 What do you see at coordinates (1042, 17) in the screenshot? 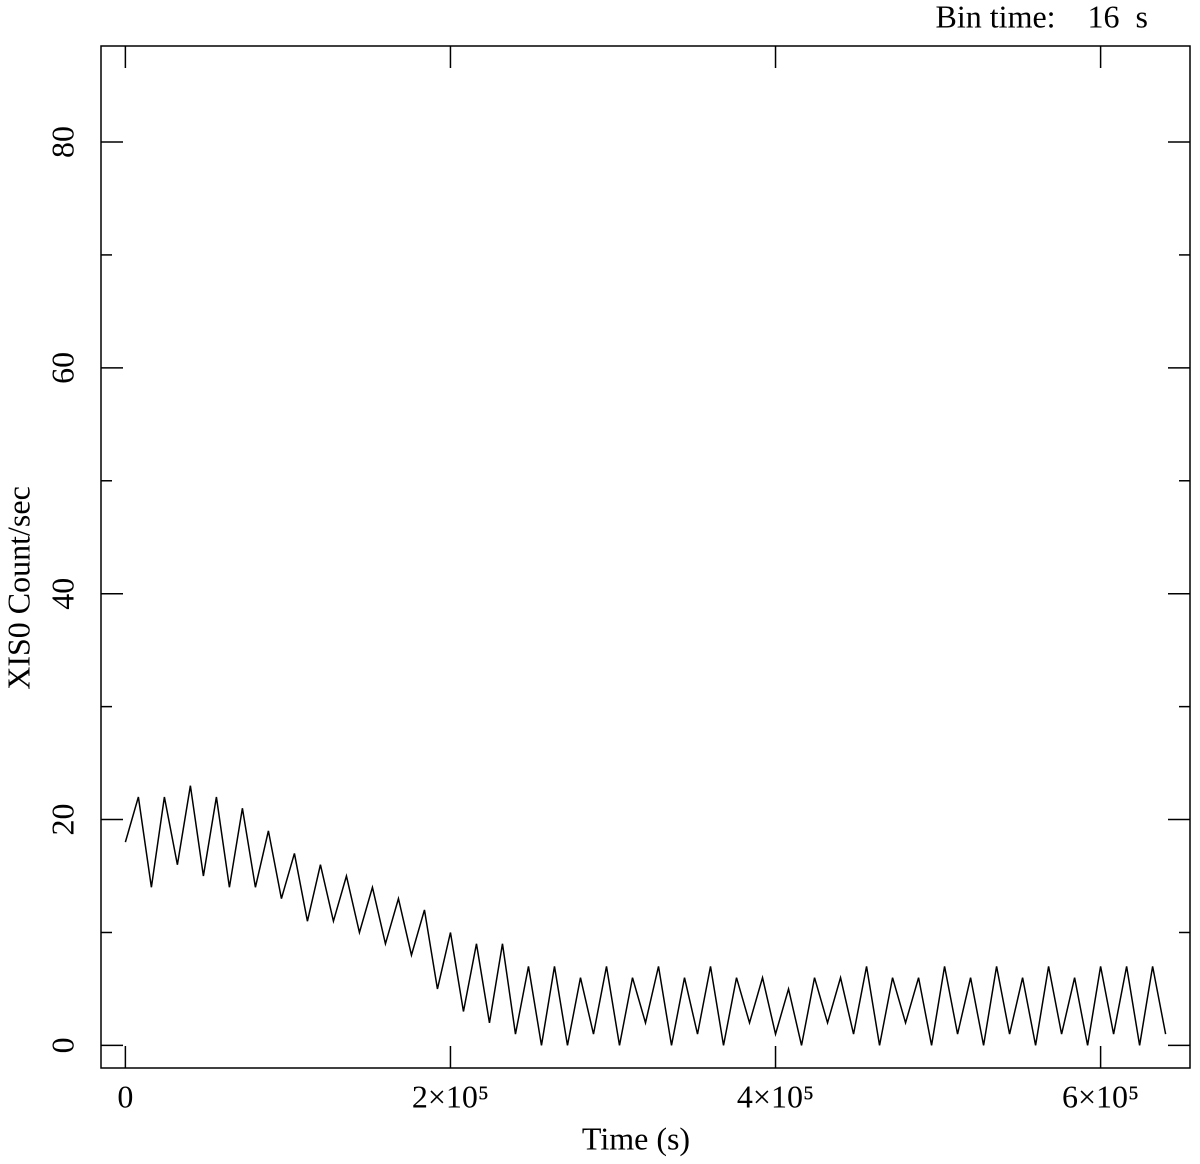
I see `annotation: Bin time: 16 s` at bounding box center [1042, 17].